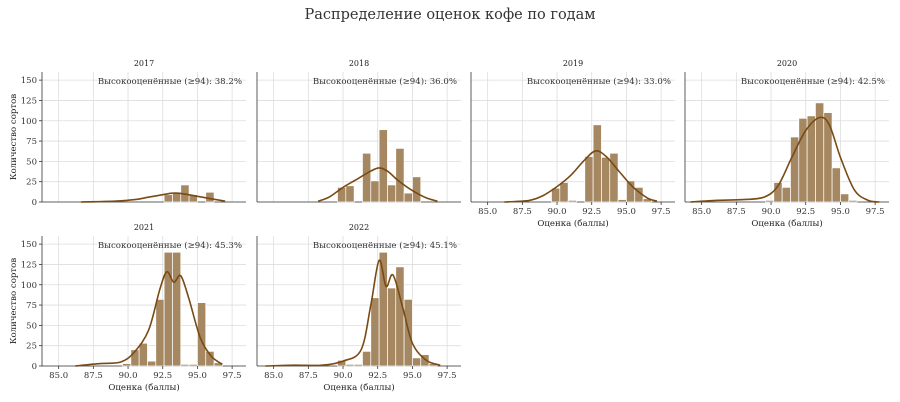  What do you see at coordinates (359, 63) in the screenshot?
I see `panel-title: 2018` at bounding box center [359, 63].